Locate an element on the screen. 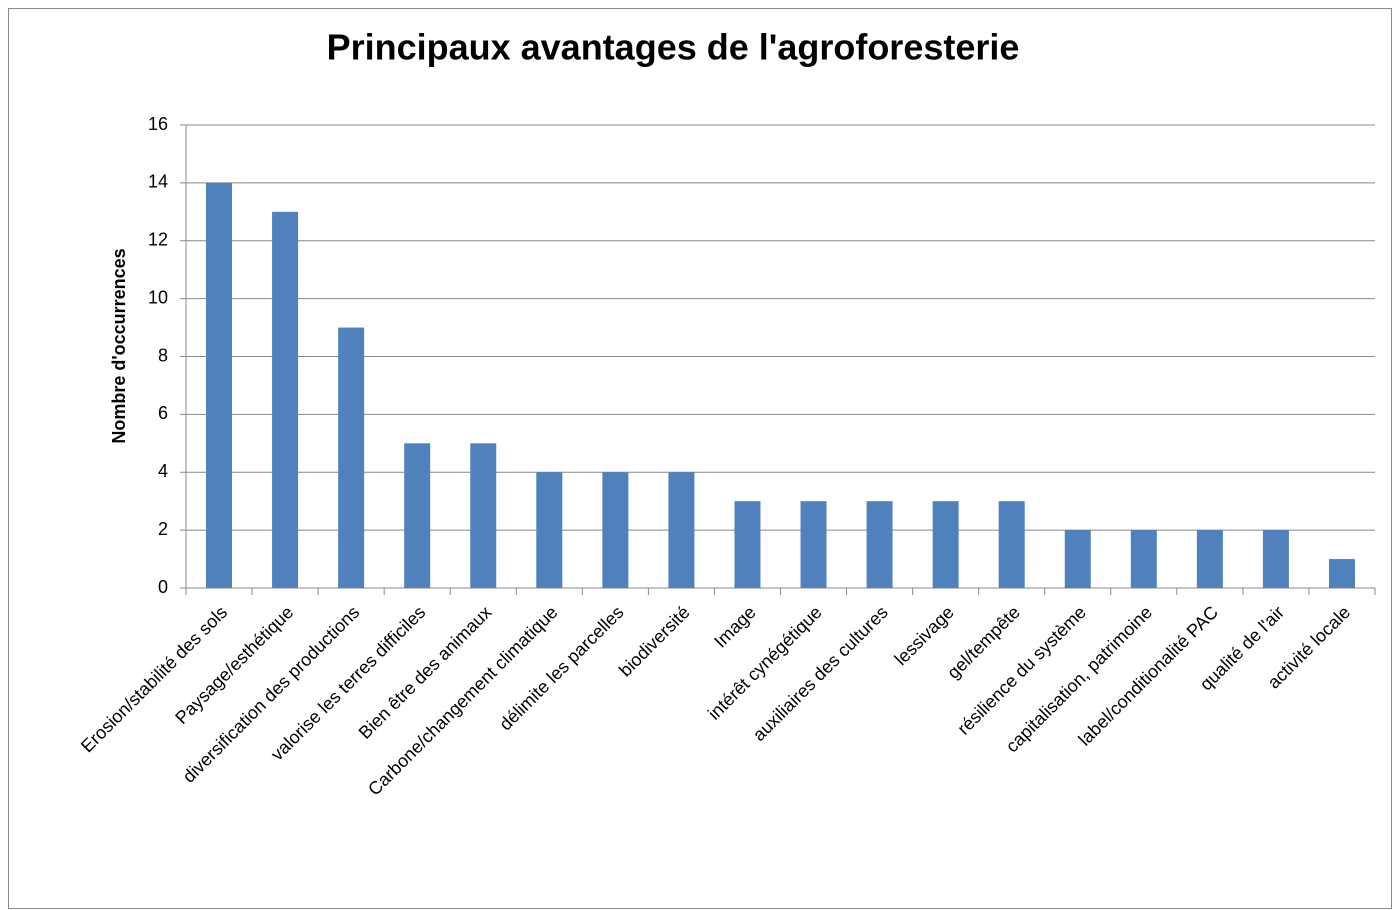 The image size is (1393, 910). y-tick-label: 0 is located at coordinates (163, 587).